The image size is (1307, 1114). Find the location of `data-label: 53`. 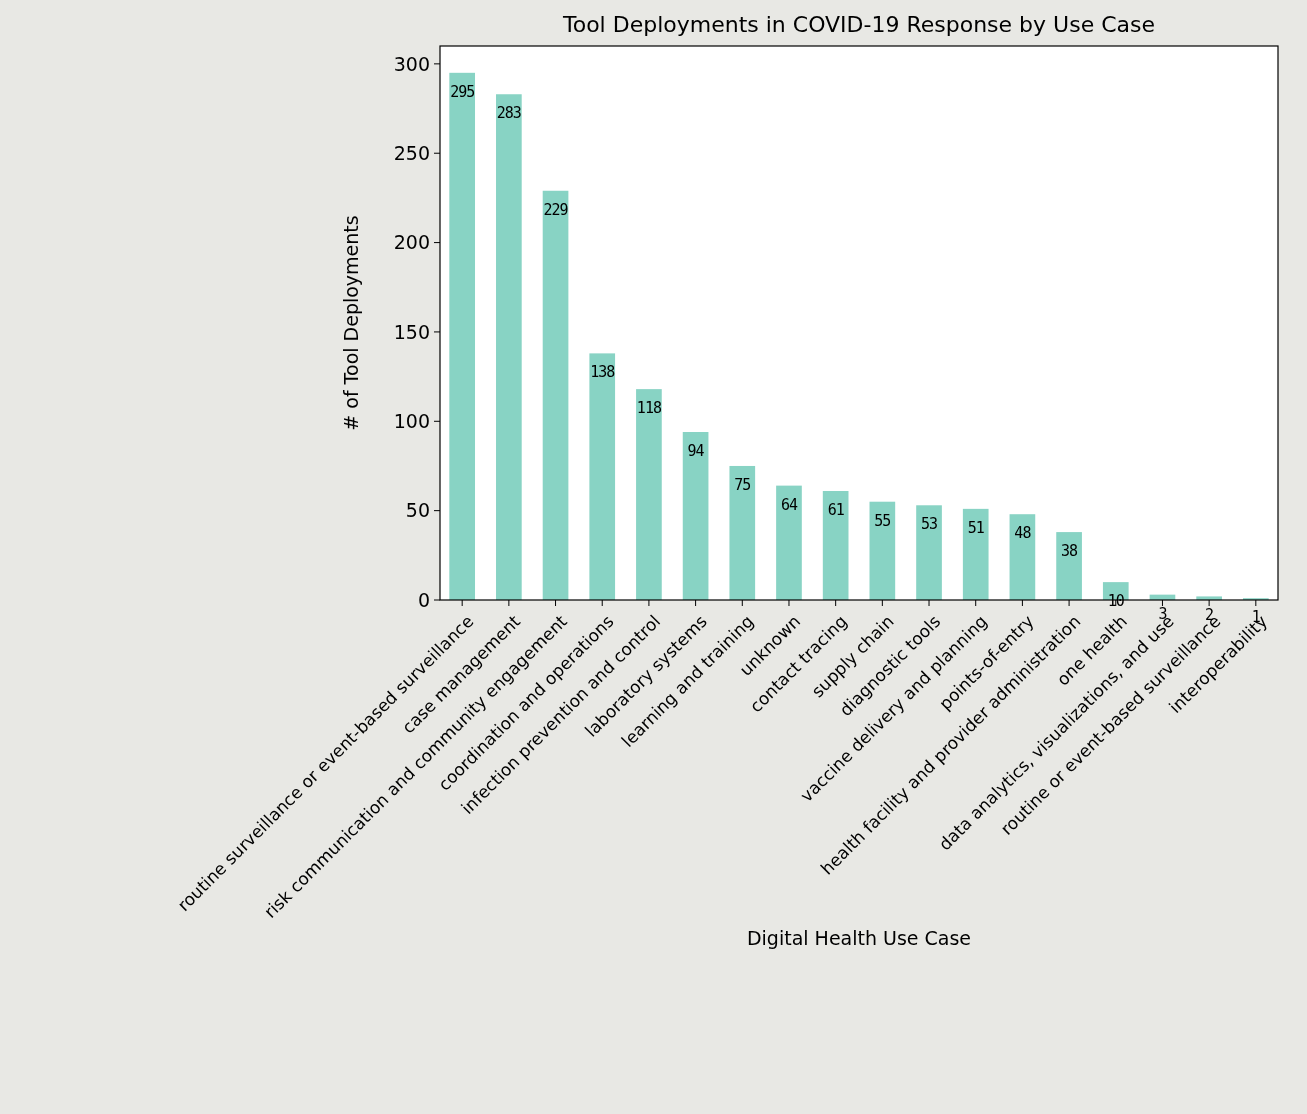

data-label: 53 is located at coordinates (929, 524).